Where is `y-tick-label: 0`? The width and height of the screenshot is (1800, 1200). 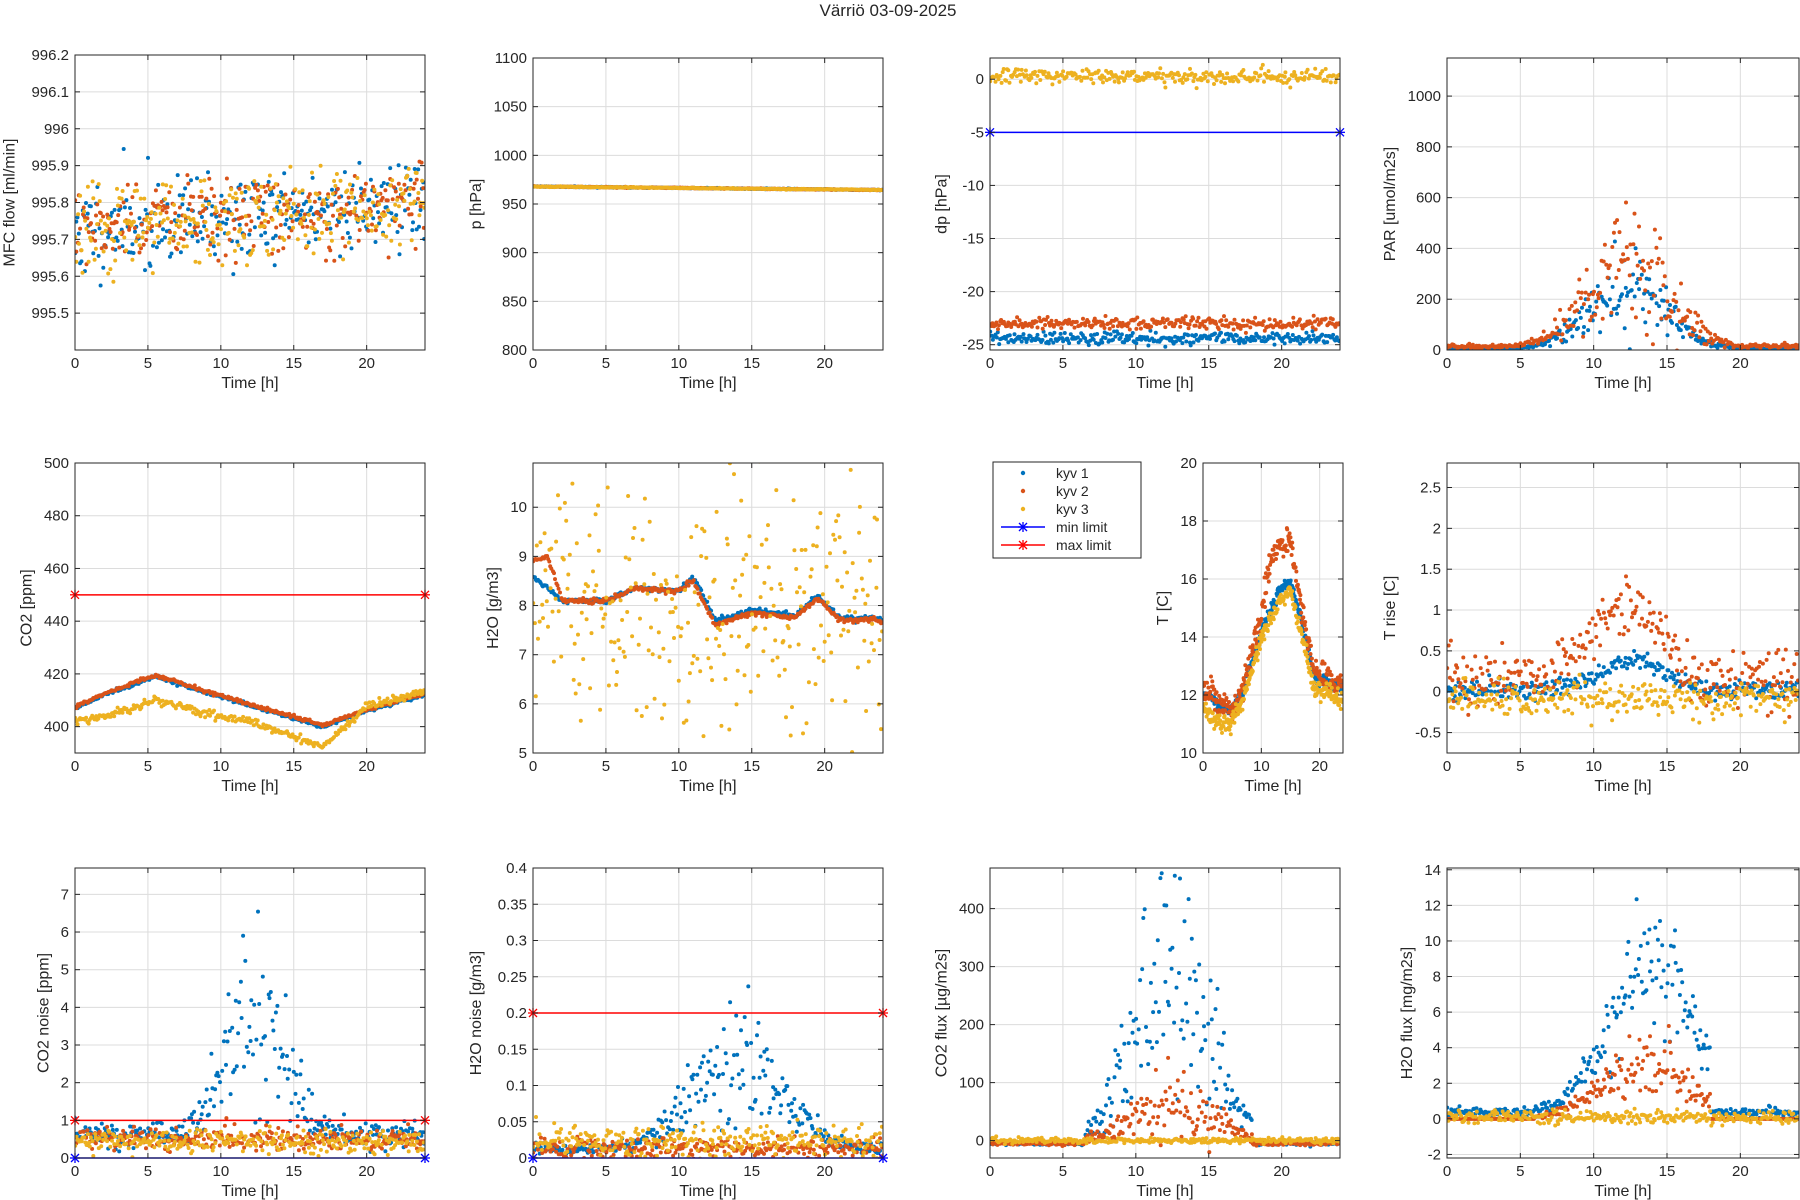
y-tick-label: 0 is located at coordinates (980, 79).